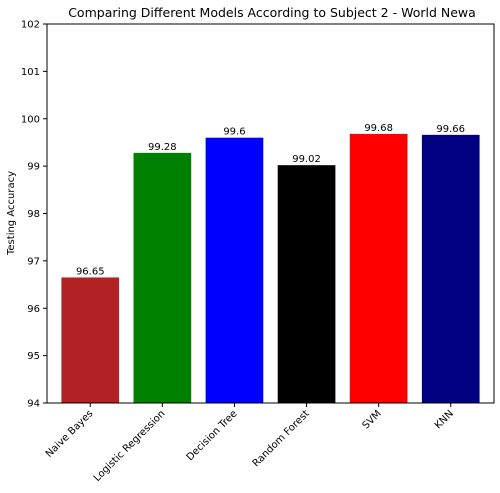  I want to click on x-tick-label: SVM, so click(372, 419).